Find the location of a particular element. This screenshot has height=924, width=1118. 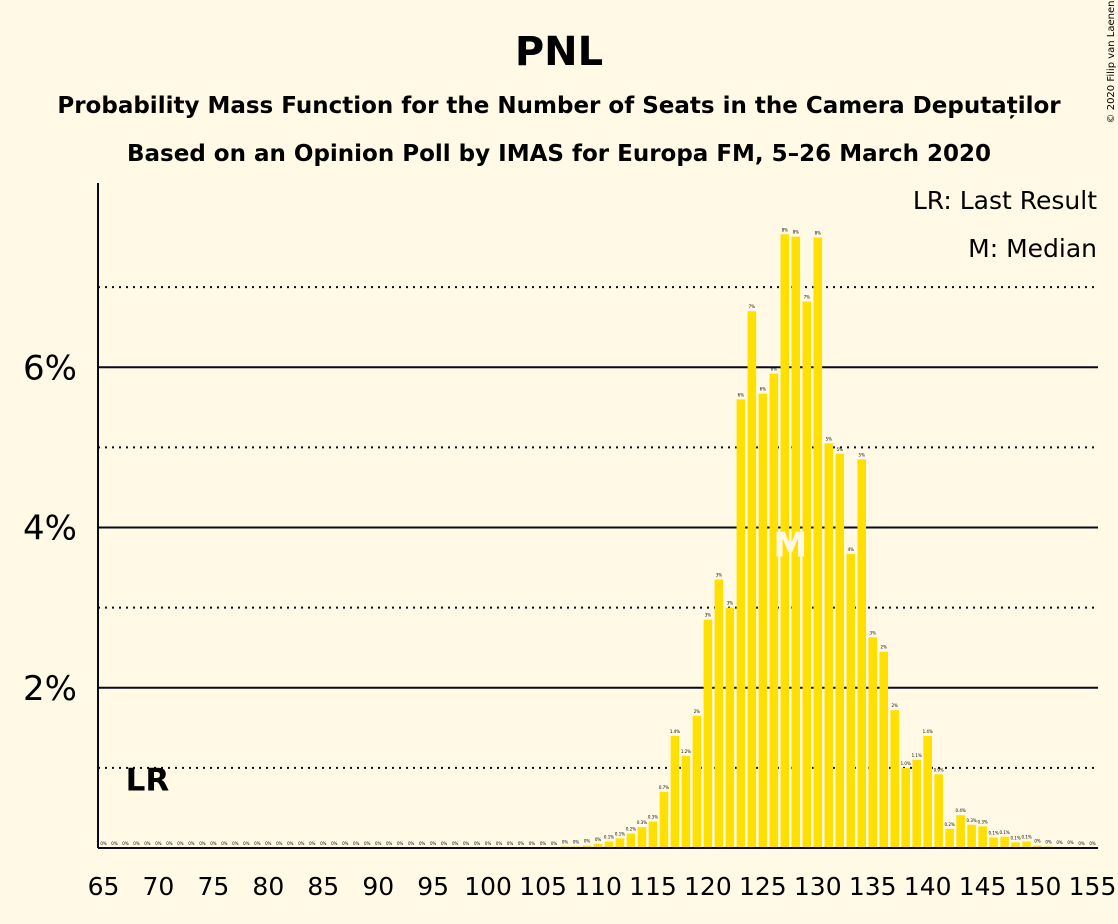

x-tick-label: 130 is located at coordinates (818, 886).